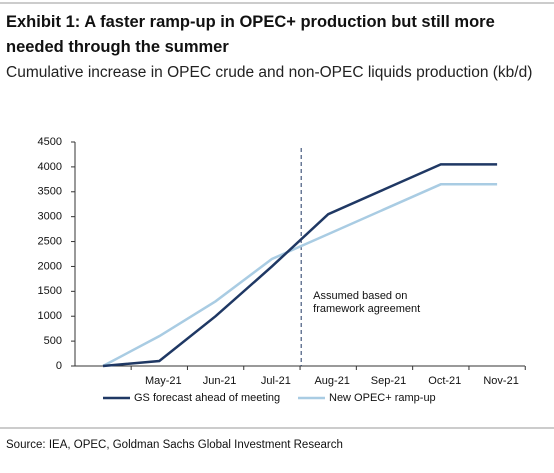 This screenshot has height=473, width=554. I want to click on y-tick-label: 500, so click(53, 341).